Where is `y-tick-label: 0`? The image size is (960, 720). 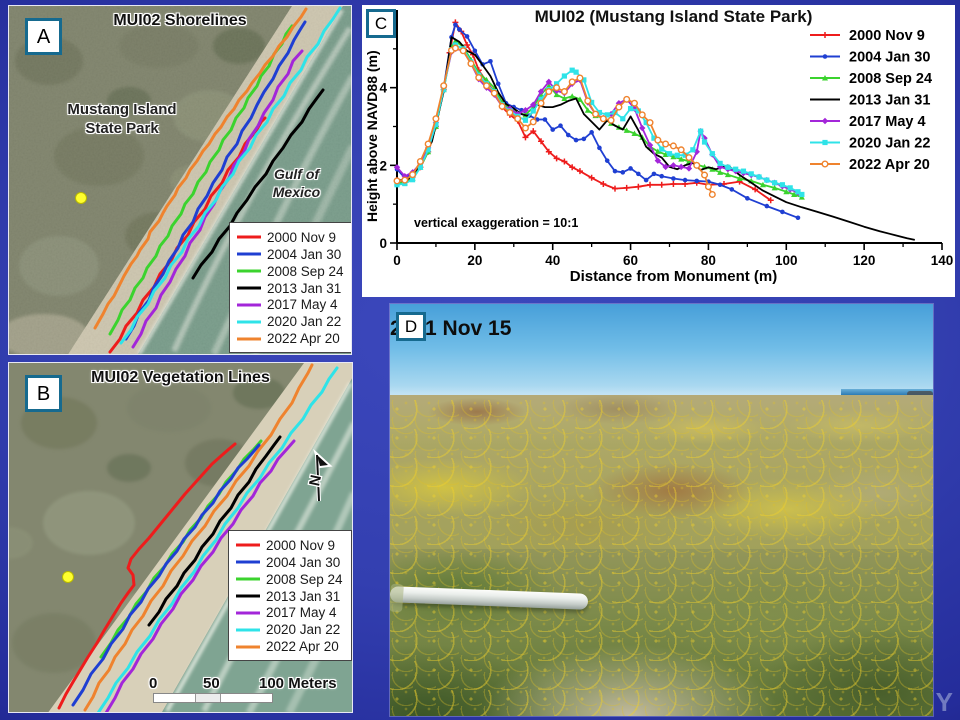 y-tick-label: 0 is located at coordinates (383, 243).